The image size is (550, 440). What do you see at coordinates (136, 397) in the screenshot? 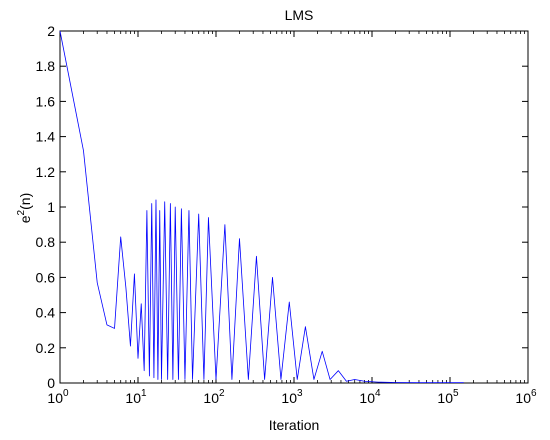
I see `x-tick-label: 10¹` at bounding box center [136, 397].